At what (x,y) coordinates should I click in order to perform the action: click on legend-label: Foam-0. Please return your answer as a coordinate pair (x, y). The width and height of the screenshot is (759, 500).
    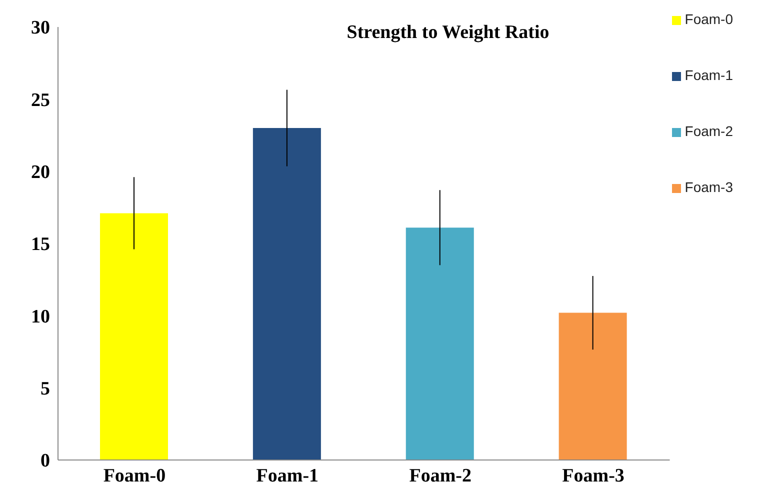
    Looking at the image, I should click on (708, 19).